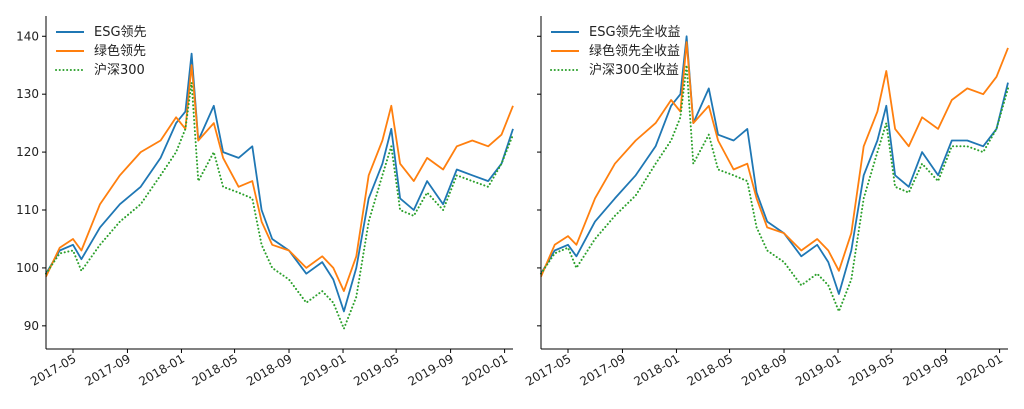 Image resolution: width=1024 pixels, height=409 pixels. Describe the element at coordinates (27, 36) in the screenshot. I see `y-tick-label: 140` at that location.